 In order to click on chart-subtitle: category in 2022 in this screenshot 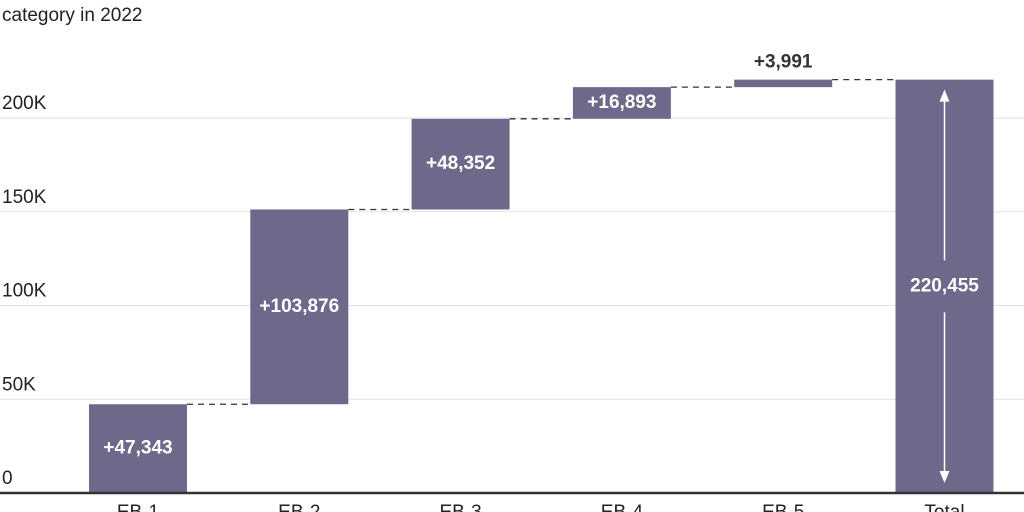, I will do `click(72, 15)`.